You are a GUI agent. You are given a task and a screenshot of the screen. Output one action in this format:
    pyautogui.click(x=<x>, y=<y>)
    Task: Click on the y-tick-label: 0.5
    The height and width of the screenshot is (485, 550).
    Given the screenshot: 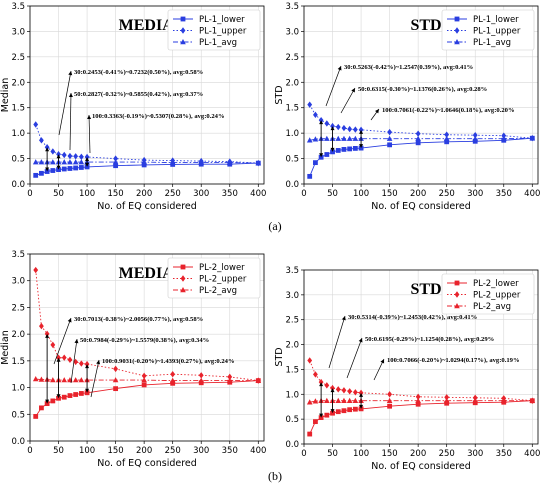 What is the action you would take?
    pyautogui.click(x=18, y=160)
    